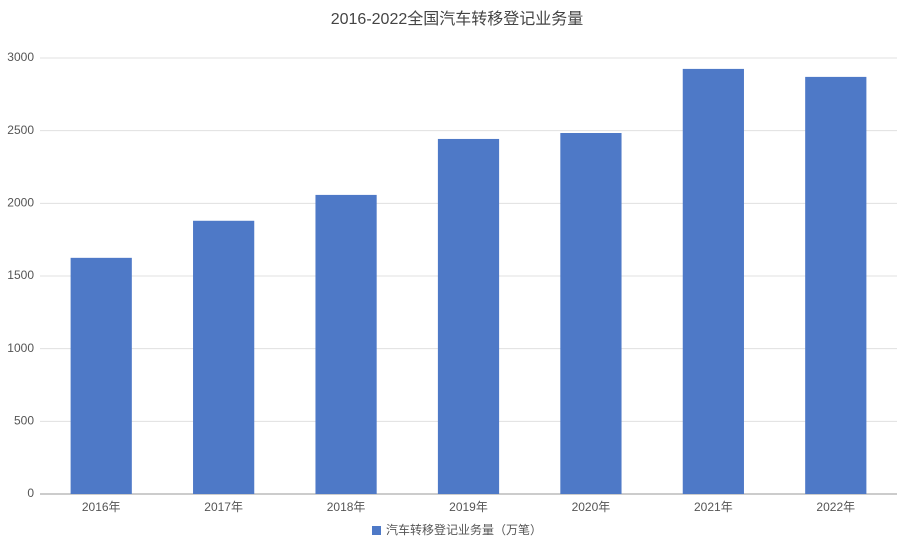 This screenshot has width=915, height=542. Describe the element at coordinates (376, 530) in the screenshot. I see `legend-swatch` at that location.